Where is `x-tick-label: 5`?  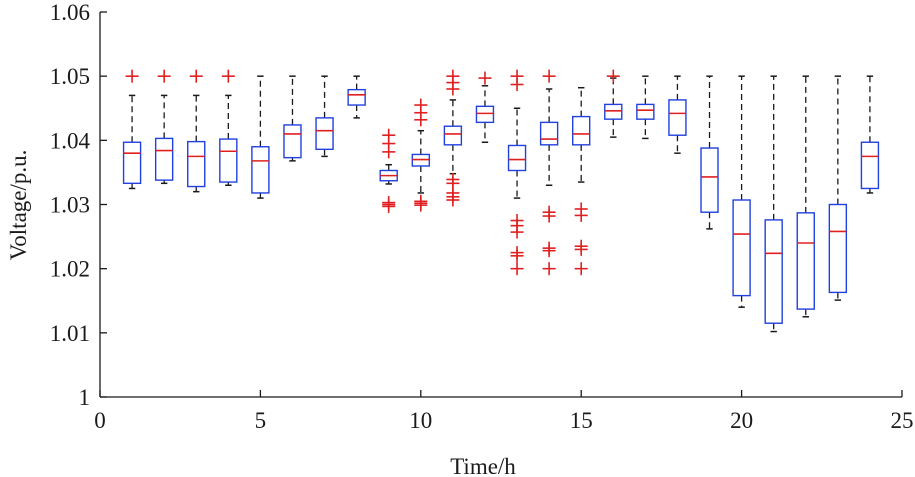
x-tick-label: 5 is located at coordinates (261, 420).